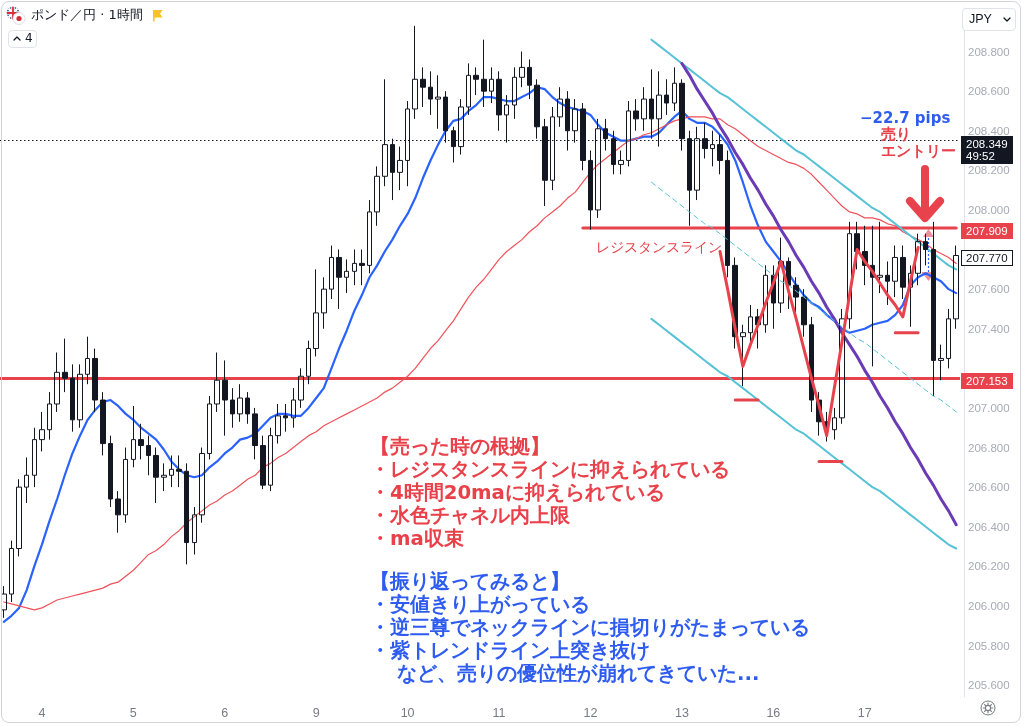 The width and height of the screenshot is (1024, 726). Describe the element at coordinates (896, 134) in the screenshot. I see `annotation: 売り` at that location.